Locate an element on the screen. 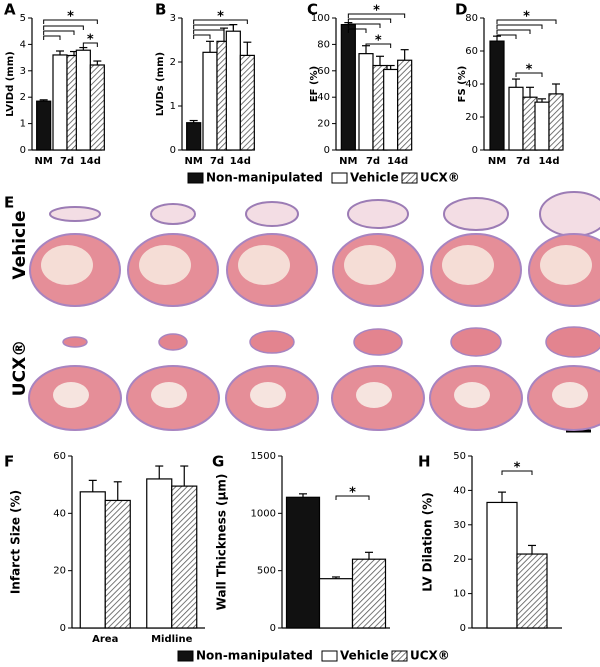  y-tick-label: 50 is located at coordinates (459, 456).